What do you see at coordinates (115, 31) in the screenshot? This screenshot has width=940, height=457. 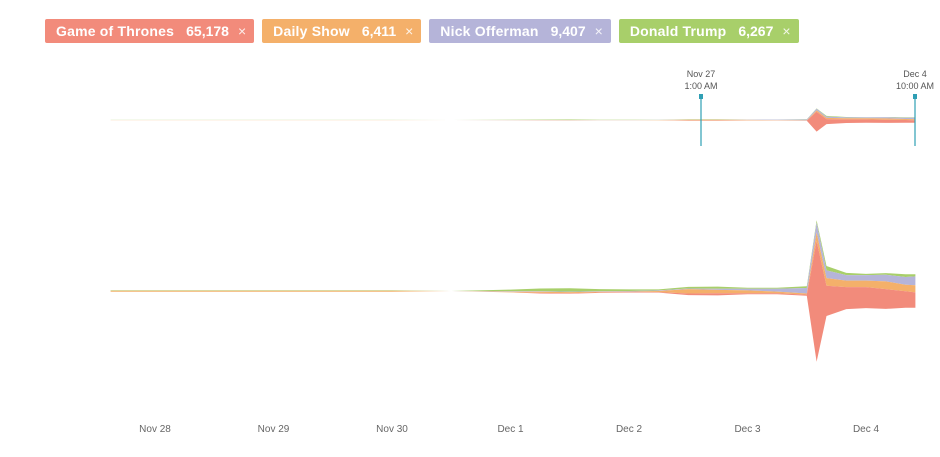 I see `legend-tag-name: Game of Thrones` at bounding box center [115, 31].